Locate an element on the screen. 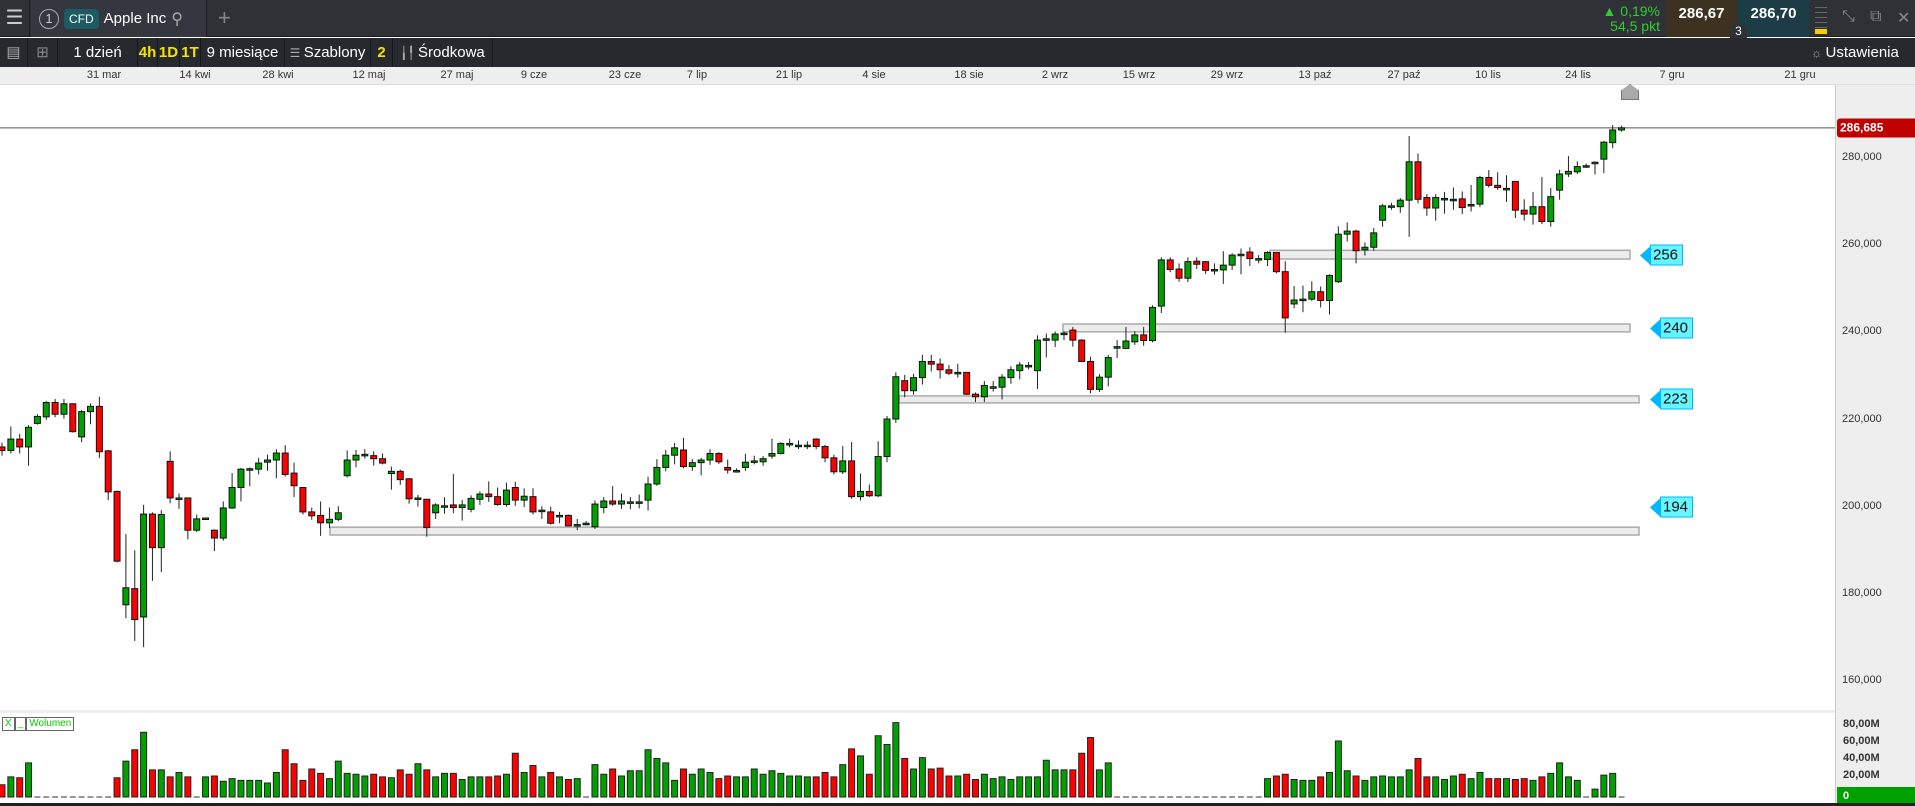  minimize-volume-button: _ is located at coordinates (20, 724).